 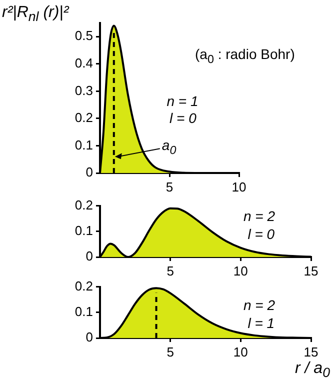 I want to click on x-axis-title: r / a$_{0}$, so click(x=312, y=370).